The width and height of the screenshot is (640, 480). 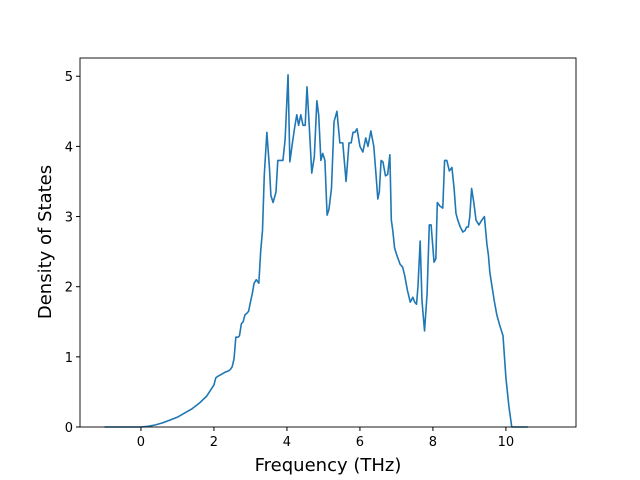 What do you see at coordinates (360, 442) in the screenshot?
I see `x-tick-label: 6` at bounding box center [360, 442].